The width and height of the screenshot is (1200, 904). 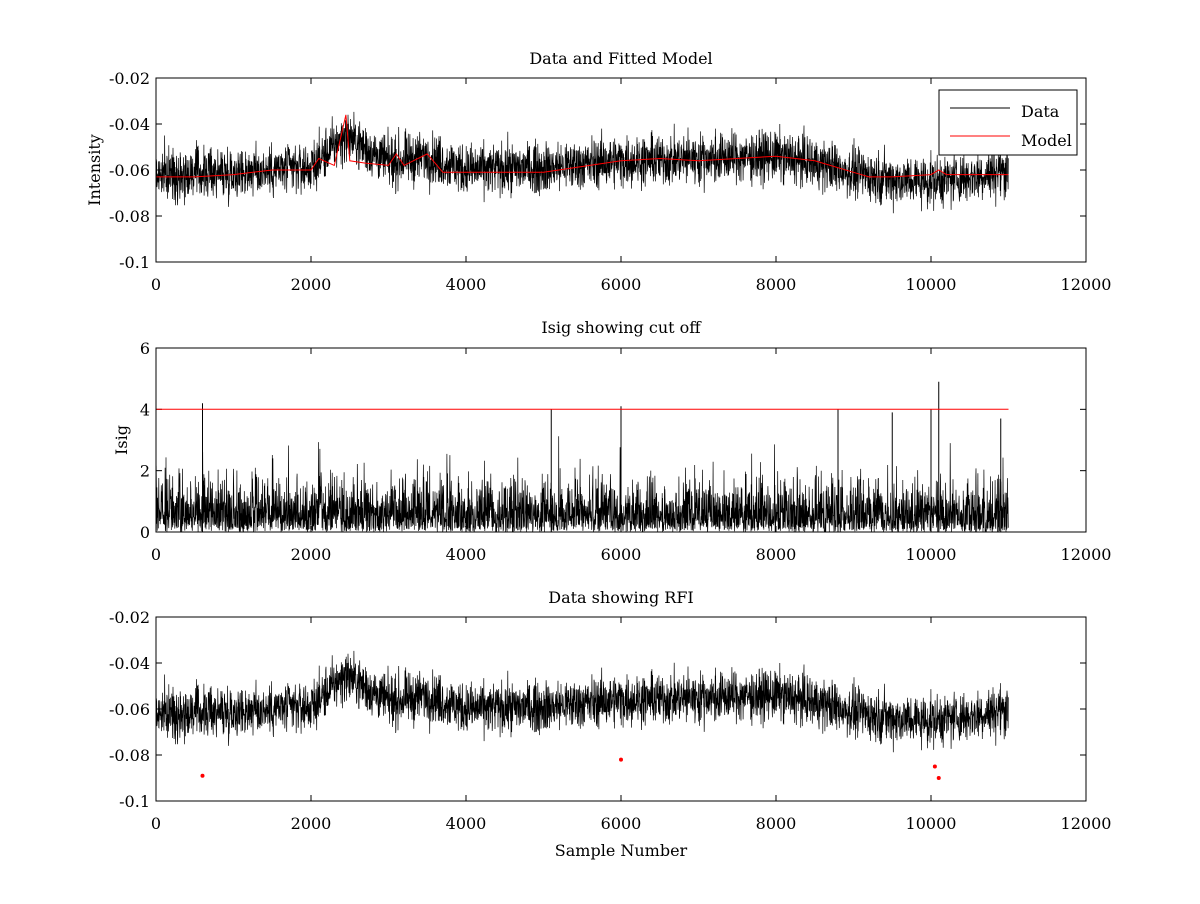 I want to click on panel-1-series-group, so click(x=582, y=162).